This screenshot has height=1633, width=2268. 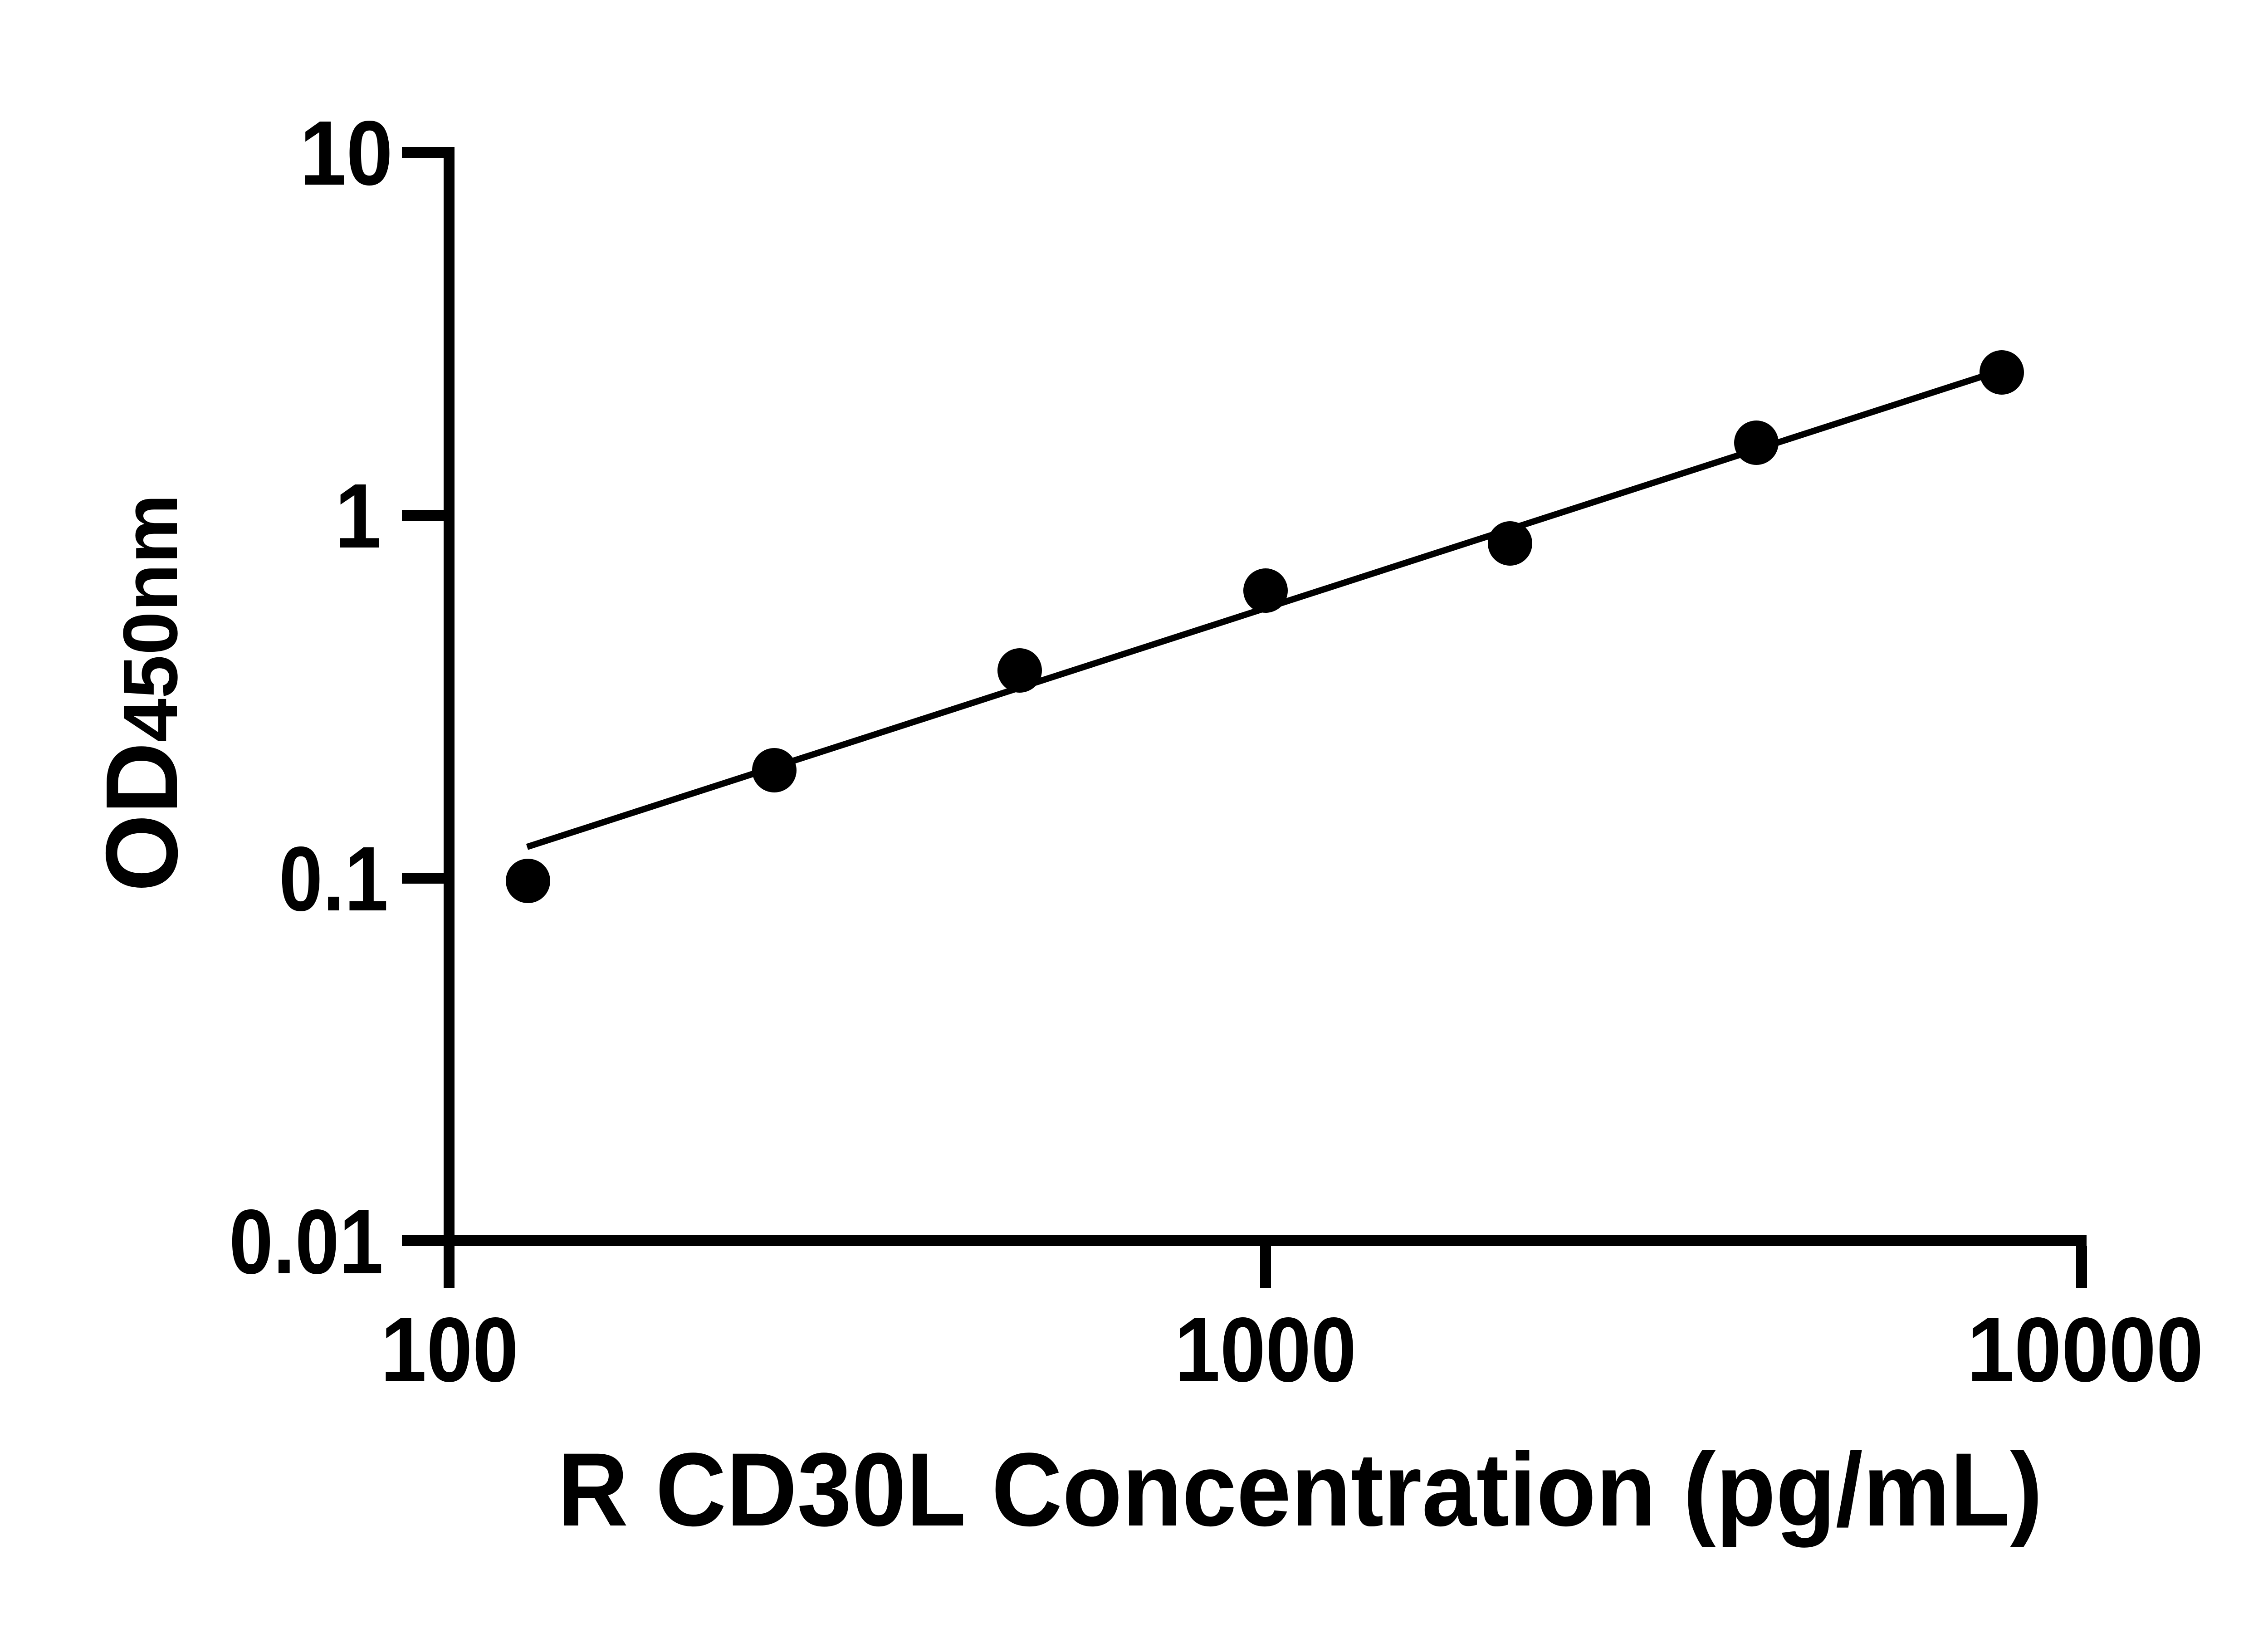 What do you see at coordinates (358, 515) in the screenshot?
I see `svg-text: 1` at bounding box center [358, 515].